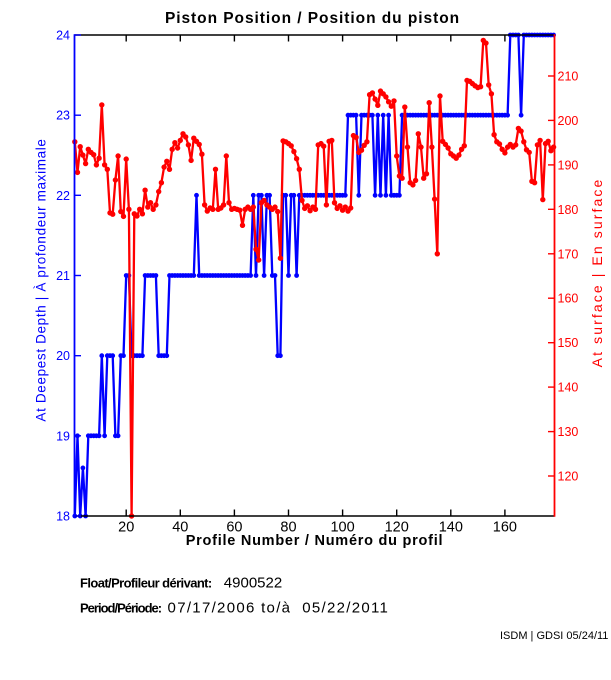  I want to click on svg-text: 170, so click(568, 254).